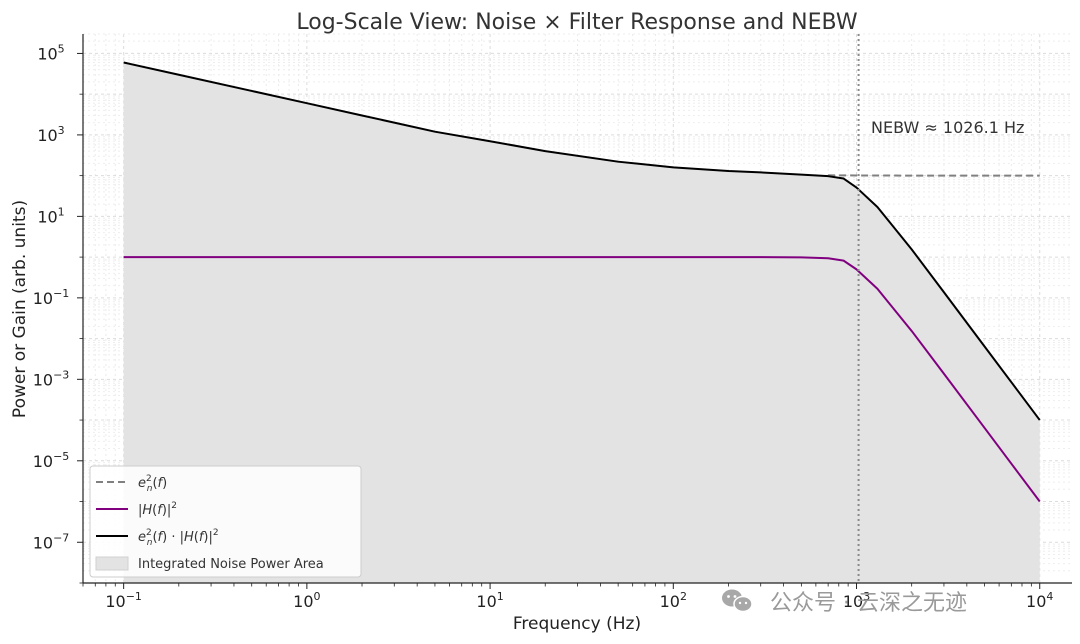  What do you see at coordinates (157, 509) in the screenshot?
I see `legend-label: |H(f)|2` at bounding box center [157, 509].